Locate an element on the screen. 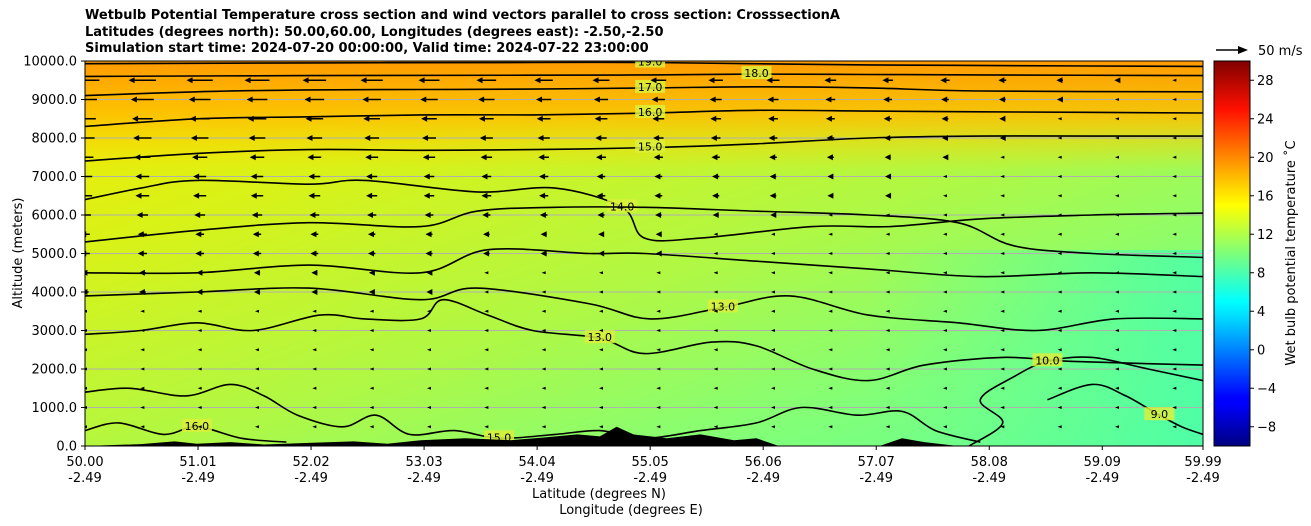 This screenshot has width=1311, height=526. quiver-key: 50 m/s is located at coordinates (1259, 51).